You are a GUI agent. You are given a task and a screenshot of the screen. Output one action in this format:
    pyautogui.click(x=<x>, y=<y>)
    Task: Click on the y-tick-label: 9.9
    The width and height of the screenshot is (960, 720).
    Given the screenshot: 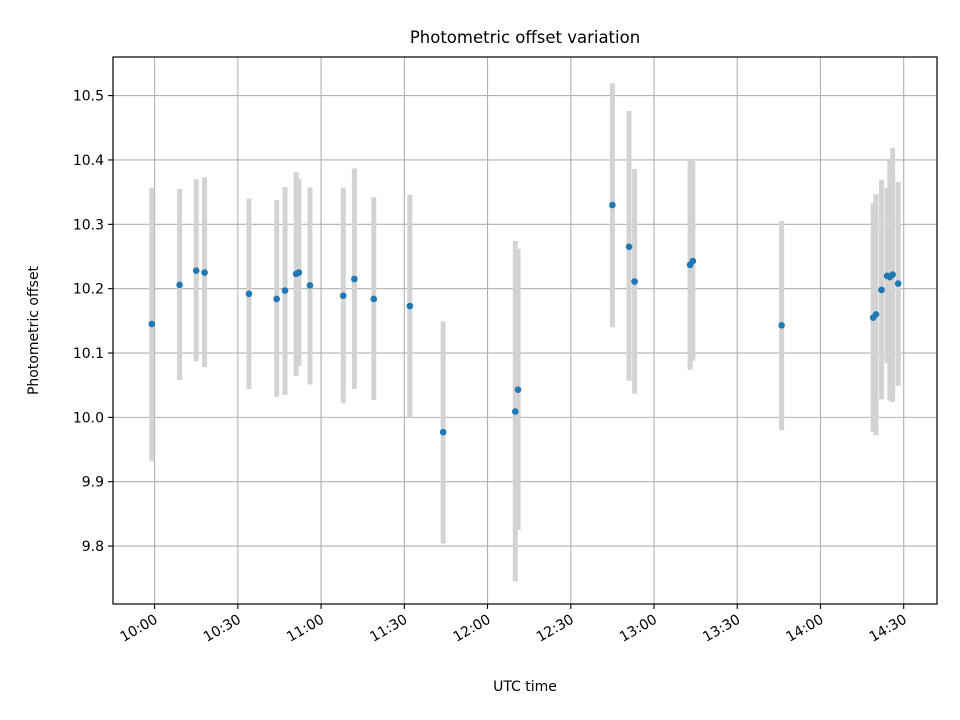 What is the action you would take?
    pyautogui.click(x=93, y=483)
    